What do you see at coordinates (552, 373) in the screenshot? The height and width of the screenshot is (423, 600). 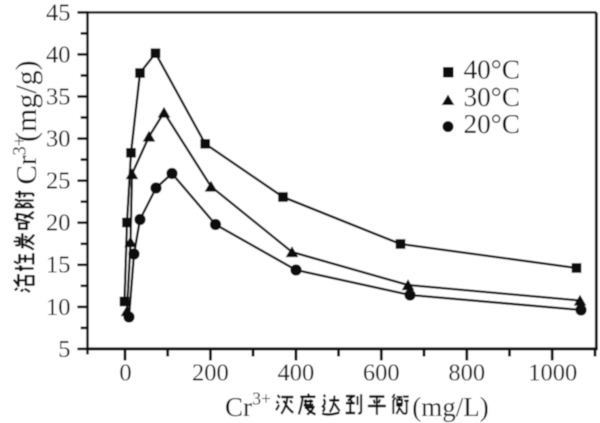 I see `svg-text: 1000` at bounding box center [552, 373].